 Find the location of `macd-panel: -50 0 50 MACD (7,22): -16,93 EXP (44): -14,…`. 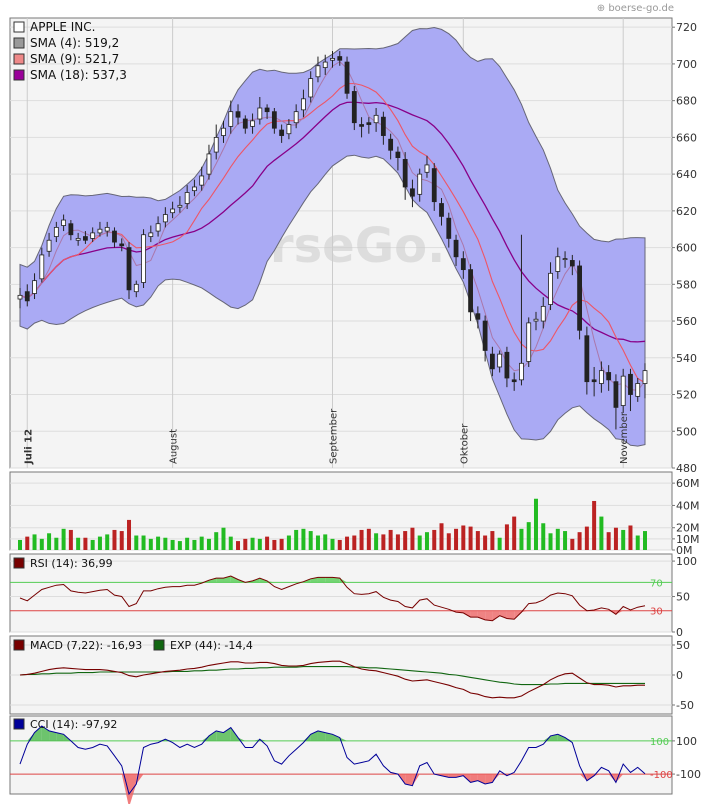

macd-panel: -50 0 50 MACD (7,22): -16,93 EXP (44): -14,… is located at coordinates (351, 675).